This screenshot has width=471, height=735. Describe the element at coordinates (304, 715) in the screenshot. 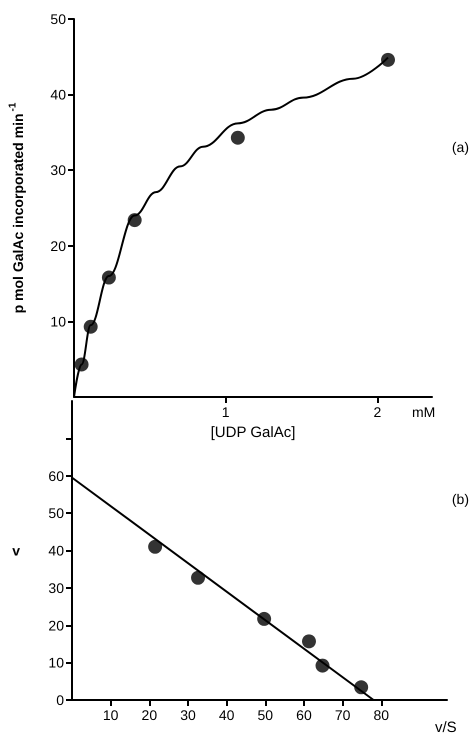

I see `x-tick-label: 60` at that location.